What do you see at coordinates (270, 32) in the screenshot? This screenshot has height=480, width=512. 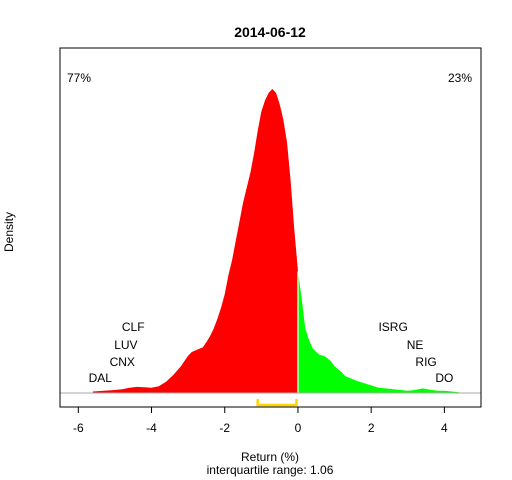 I see `chart-title: 2014-06-12` at bounding box center [270, 32].